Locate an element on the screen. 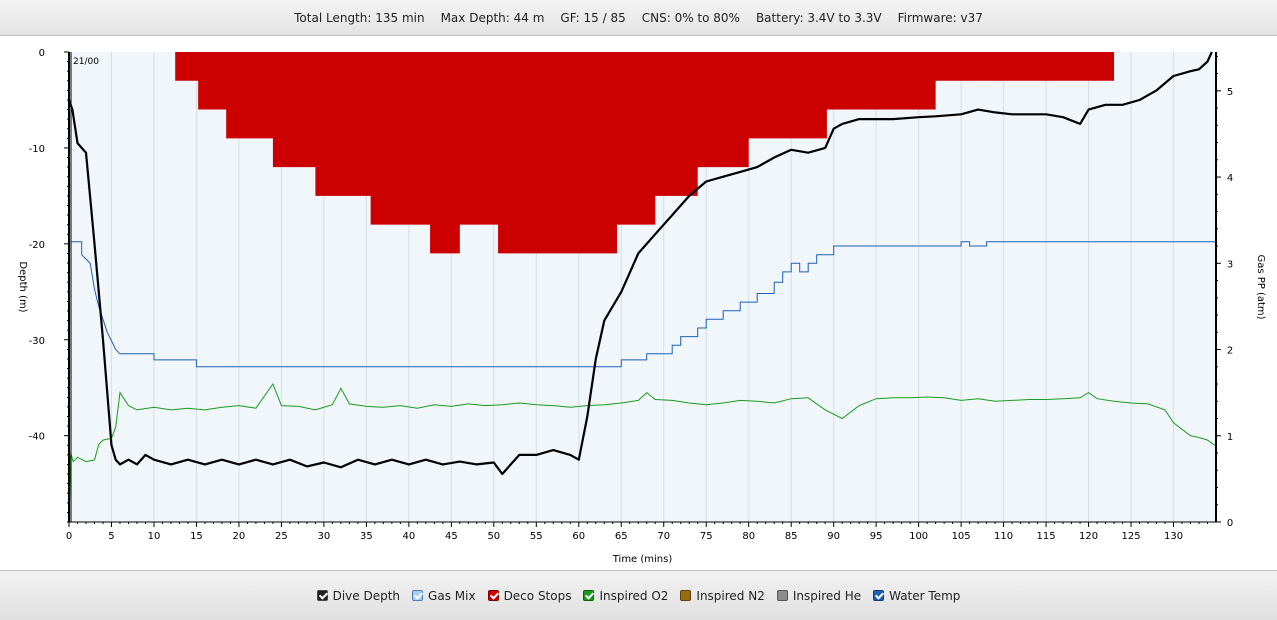 This screenshot has width=1277, height=620. y-left-tick-label: -40 is located at coordinates (37, 437).